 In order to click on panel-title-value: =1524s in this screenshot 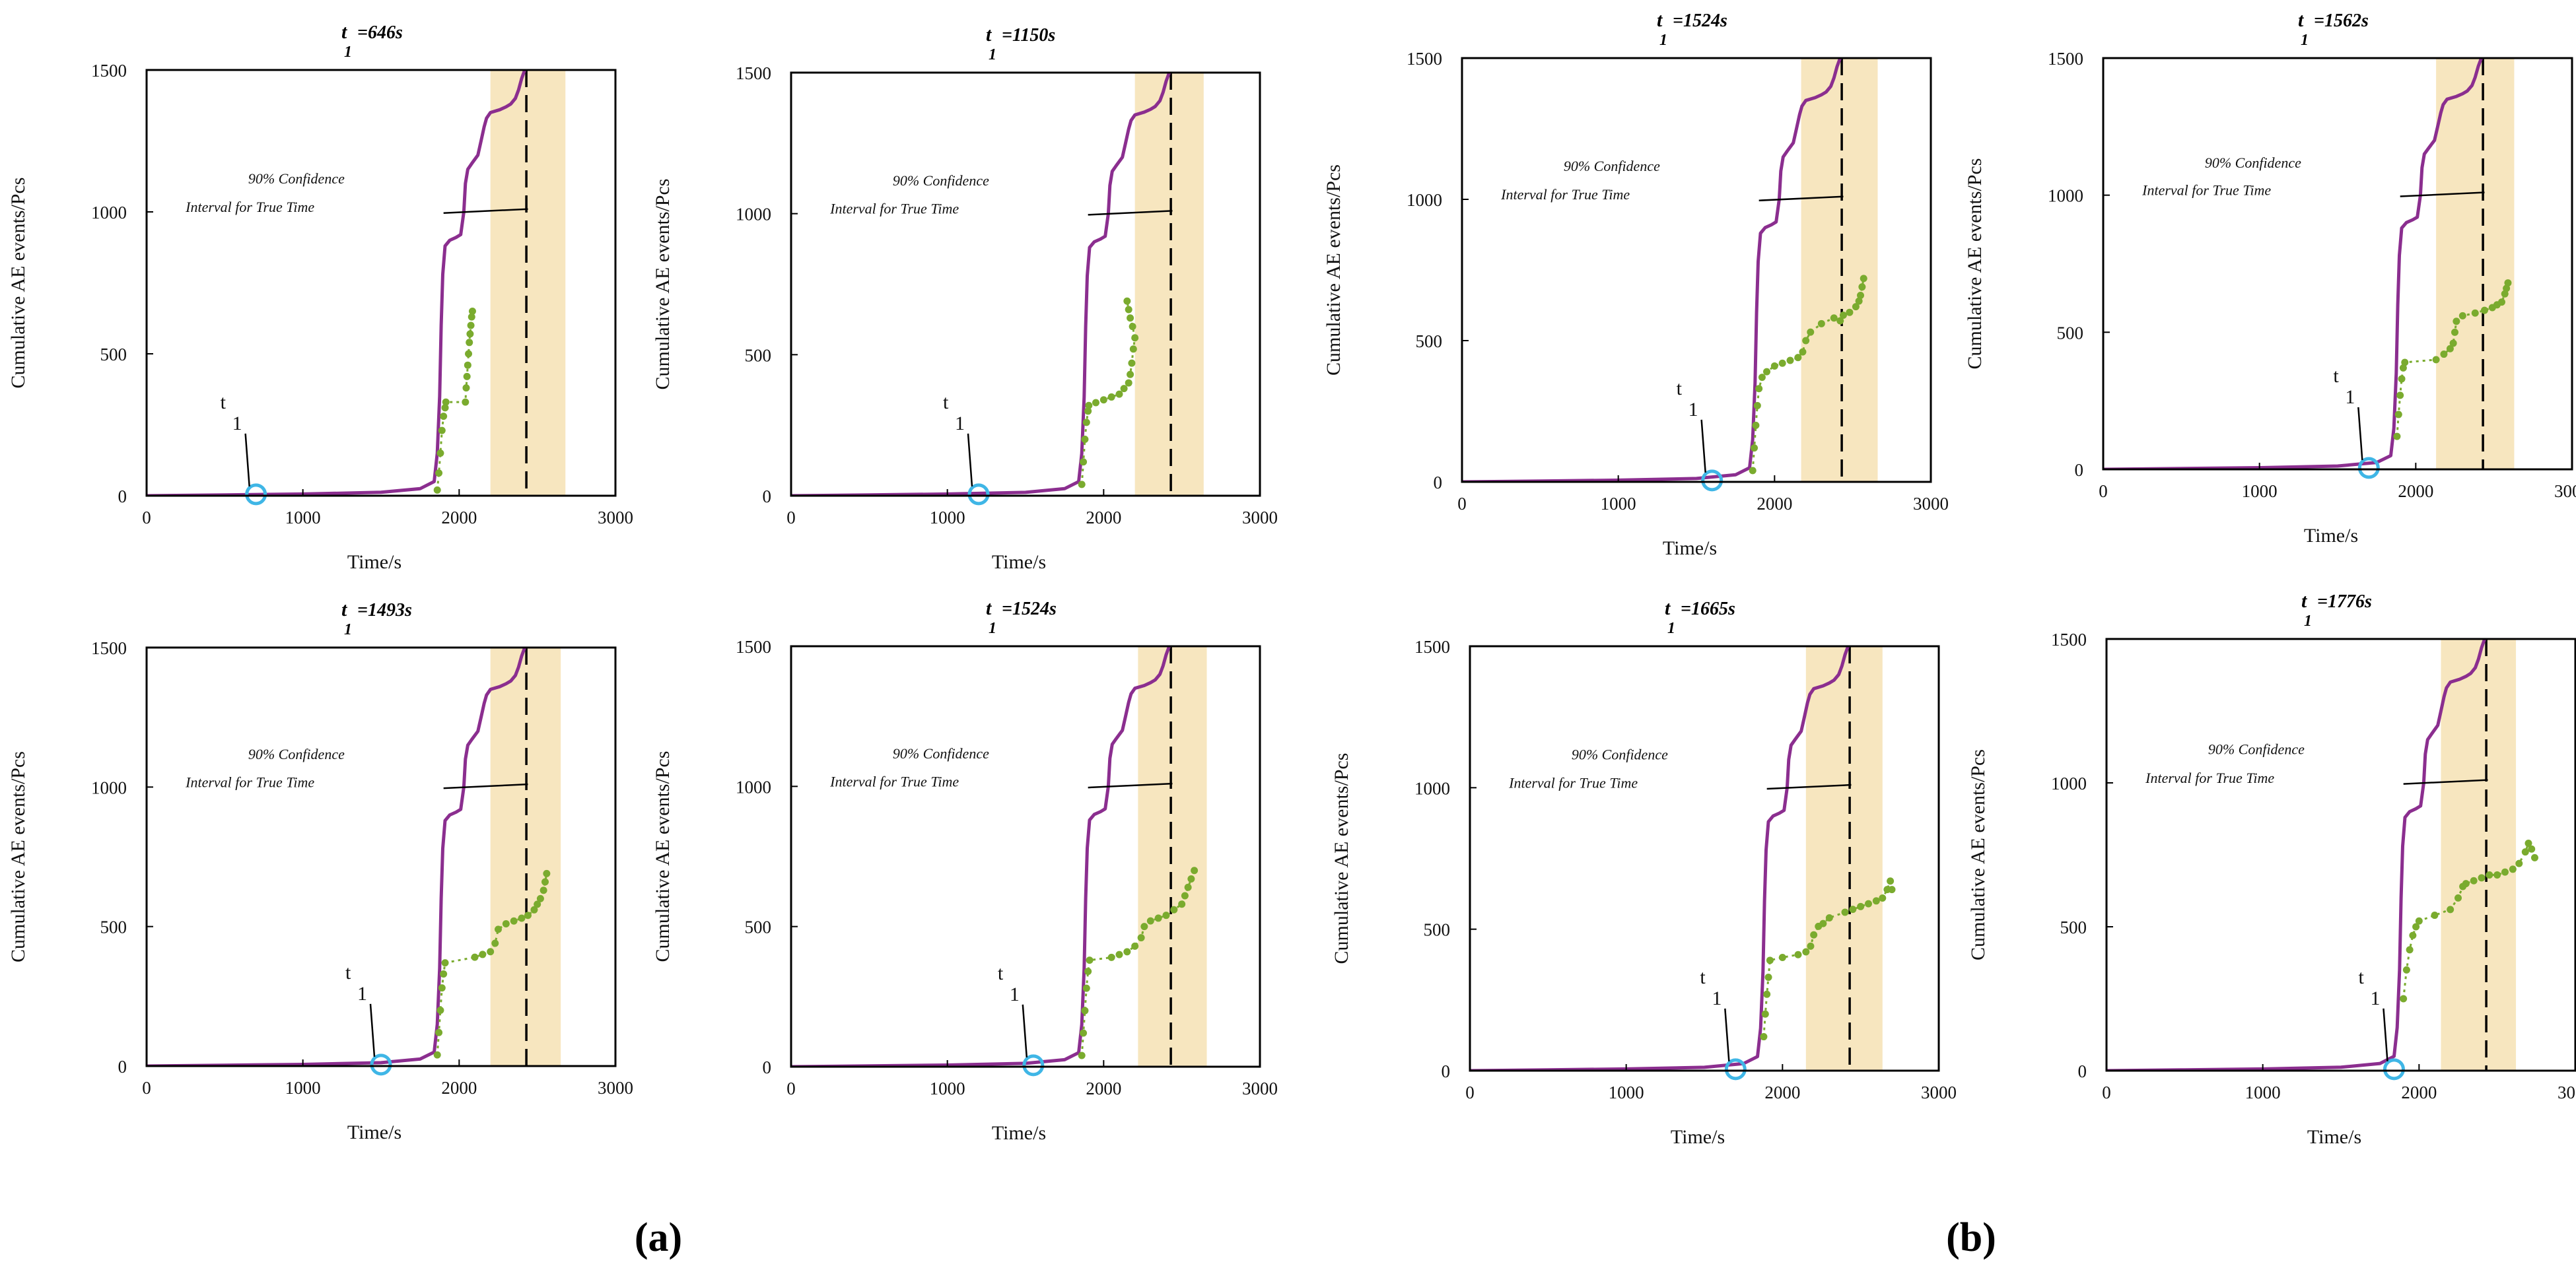, I will do `click(1700, 21)`.